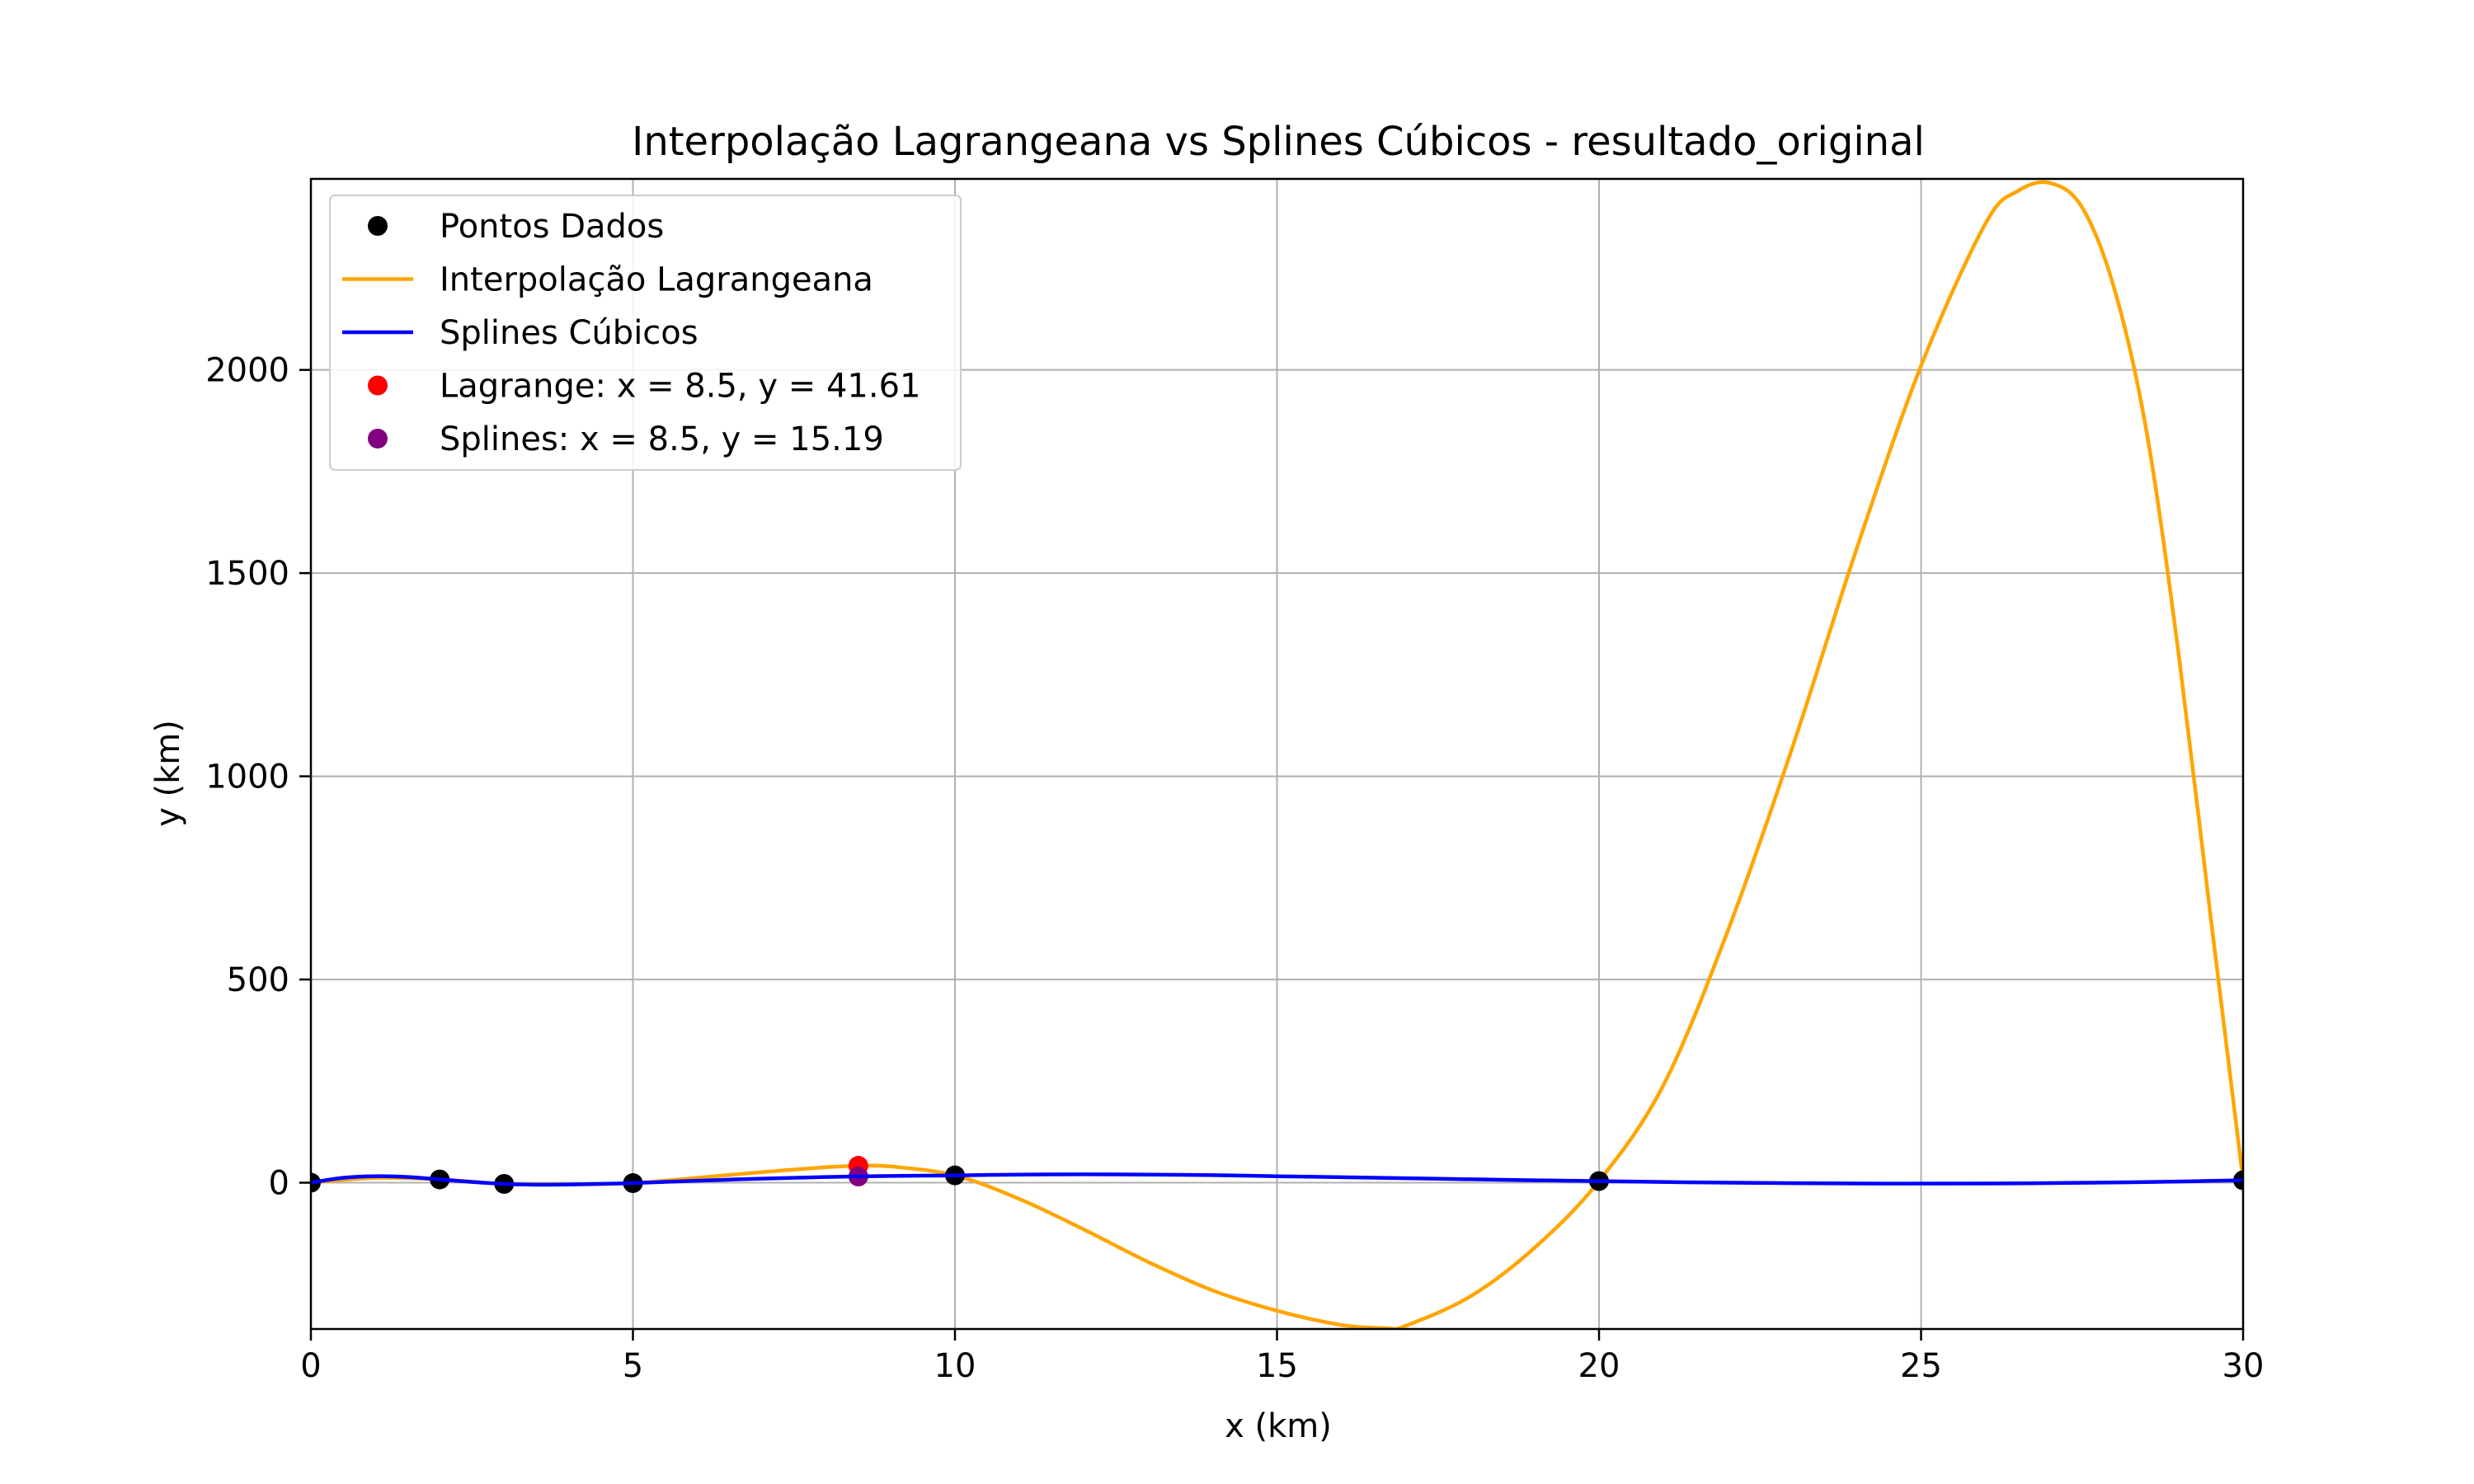 This screenshot has width=2474, height=1484. Describe the element at coordinates (279, 1184) in the screenshot. I see `y-tick-label: 0` at that location.